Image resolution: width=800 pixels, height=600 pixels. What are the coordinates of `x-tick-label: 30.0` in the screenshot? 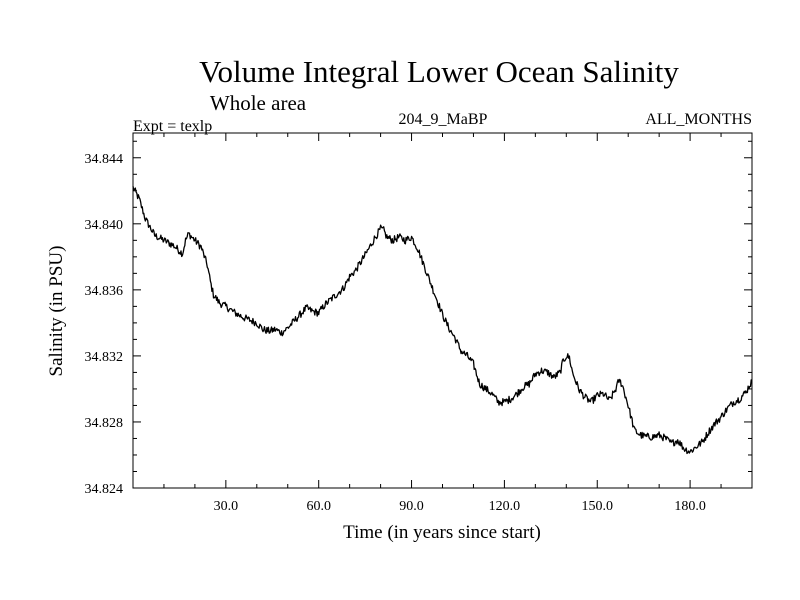 It's located at (226, 506).